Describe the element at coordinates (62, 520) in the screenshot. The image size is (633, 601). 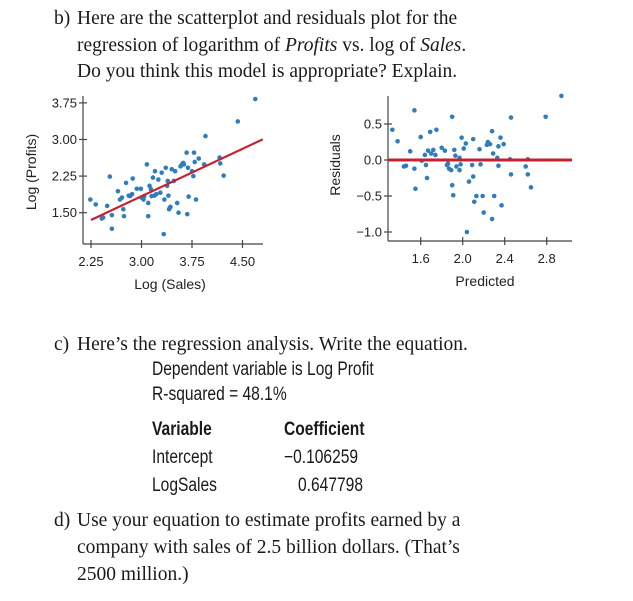
I see `part-d-label: d)` at that location.